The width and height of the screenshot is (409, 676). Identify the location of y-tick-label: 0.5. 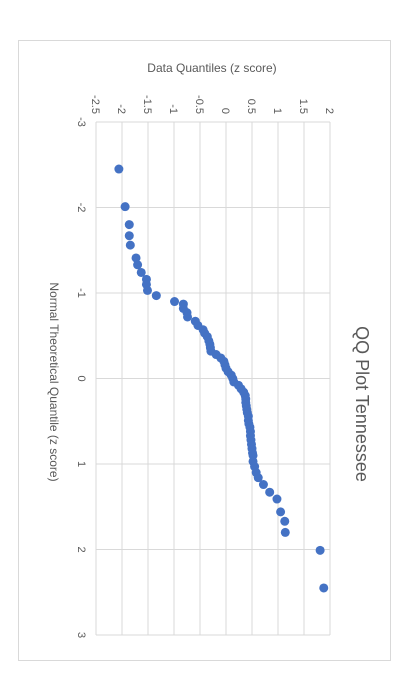
(251, 106).